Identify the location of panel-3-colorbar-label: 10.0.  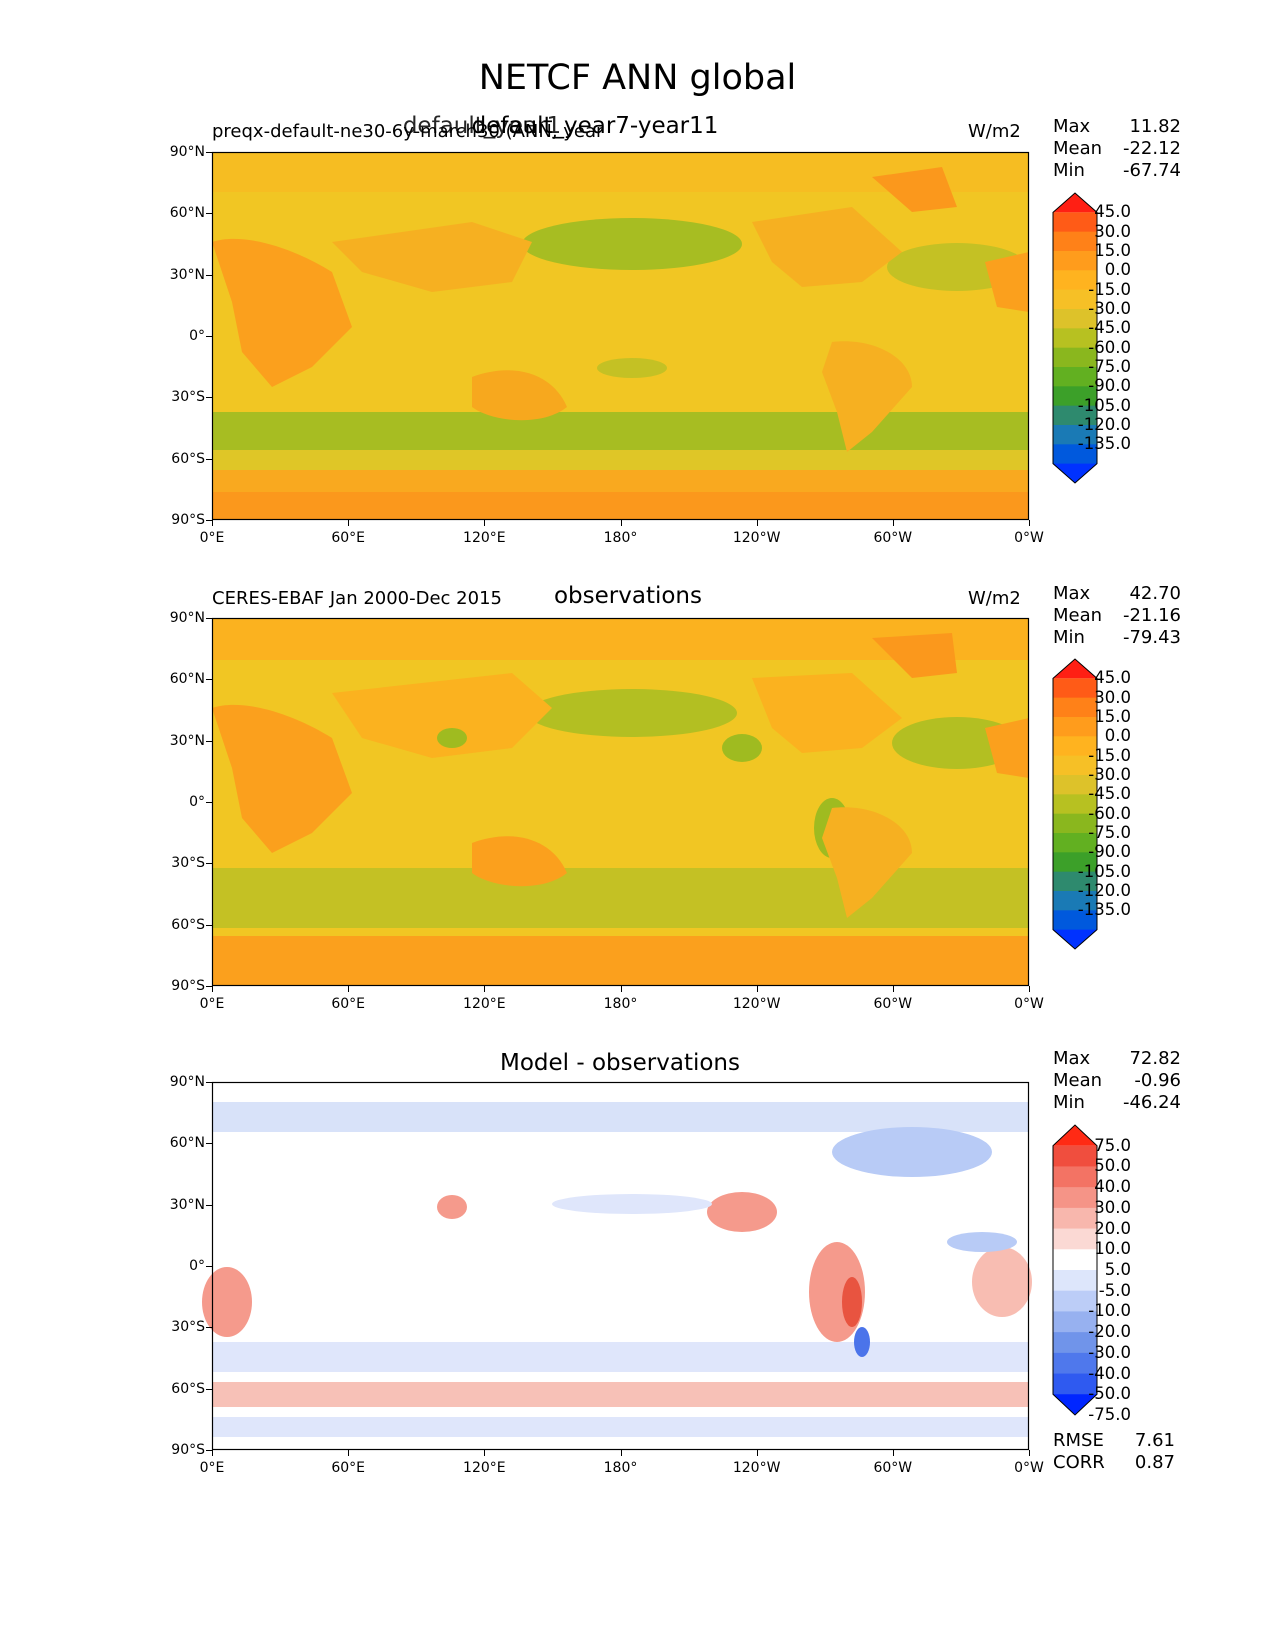
(1112, 1249).